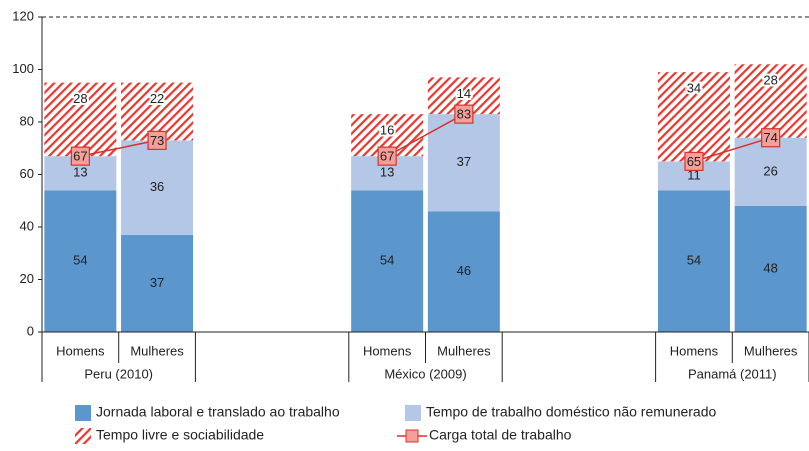 The image size is (809, 451). I want to click on value-label: 36, so click(157, 186).